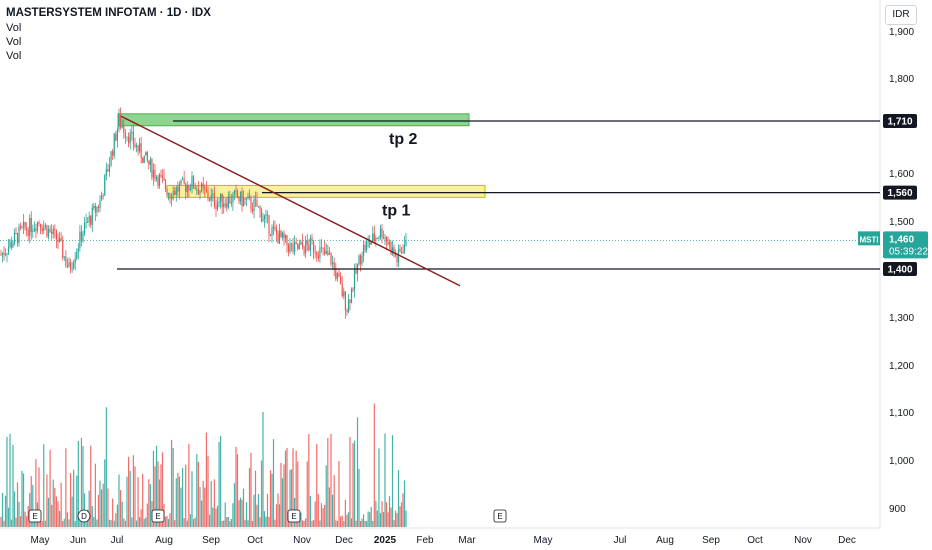 This screenshot has height=550, width=932. What do you see at coordinates (901, 222) in the screenshot?
I see `price-axis-tick: 1,500` at bounding box center [901, 222].